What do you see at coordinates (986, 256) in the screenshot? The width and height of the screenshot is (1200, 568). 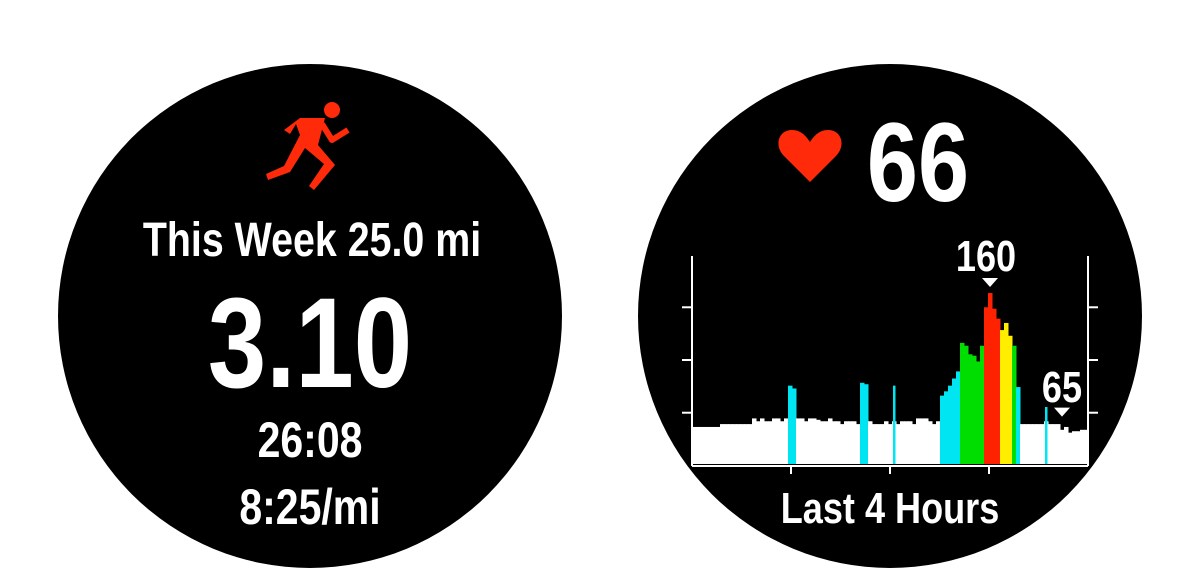 I see `max-hr-label: 160` at bounding box center [986, 256].